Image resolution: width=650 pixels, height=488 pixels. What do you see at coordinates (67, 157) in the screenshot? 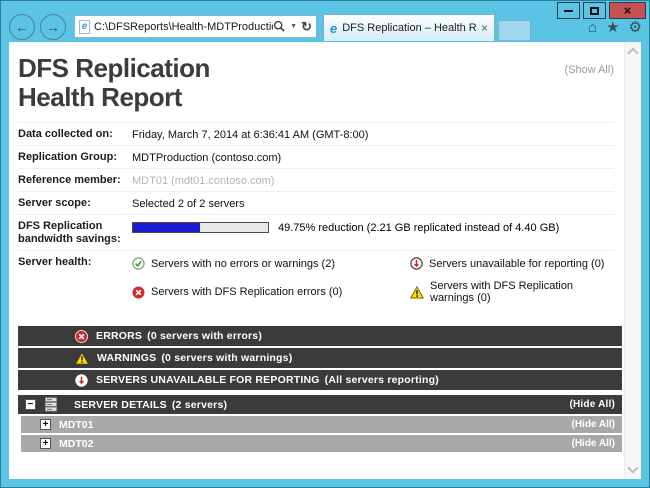
I see `field-label: Replication Group:` at bounding box center [67, 157].